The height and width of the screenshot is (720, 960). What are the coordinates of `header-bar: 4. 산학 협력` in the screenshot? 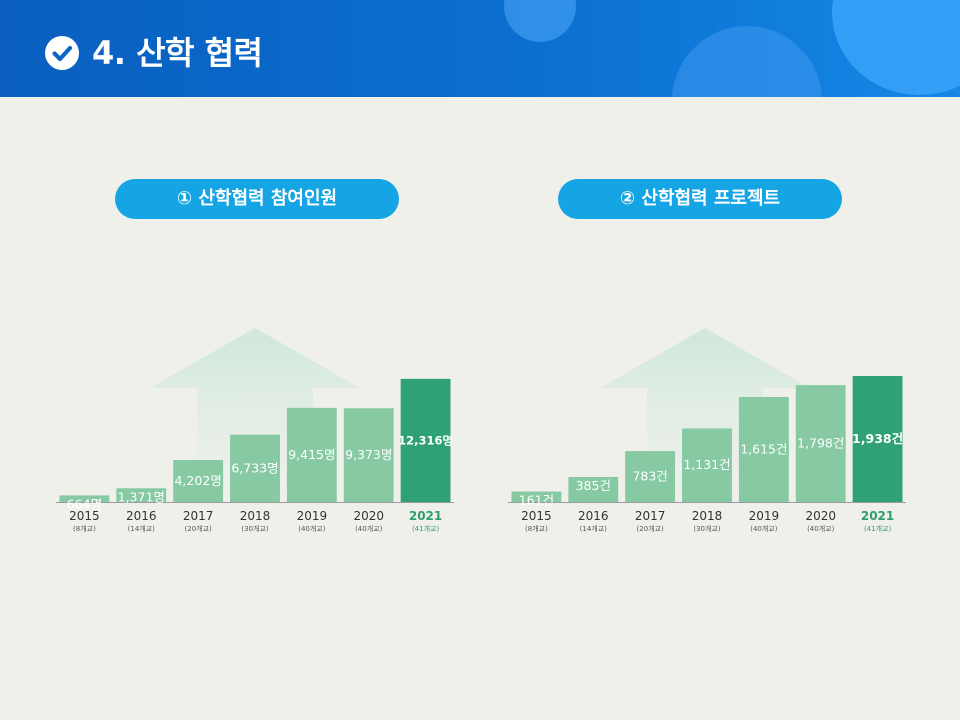 It's located at (480, 48).